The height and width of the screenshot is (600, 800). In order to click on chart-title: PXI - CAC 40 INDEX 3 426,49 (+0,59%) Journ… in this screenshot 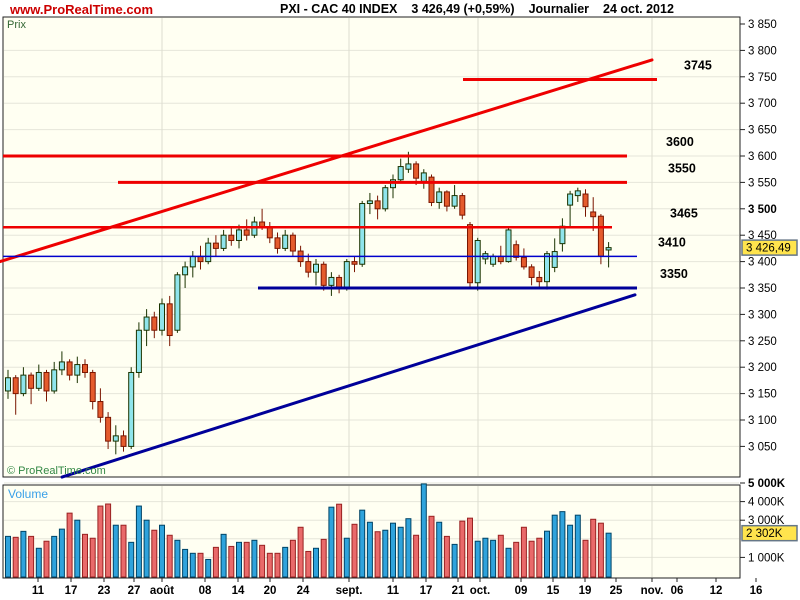, I will do `click(484, 9)`.